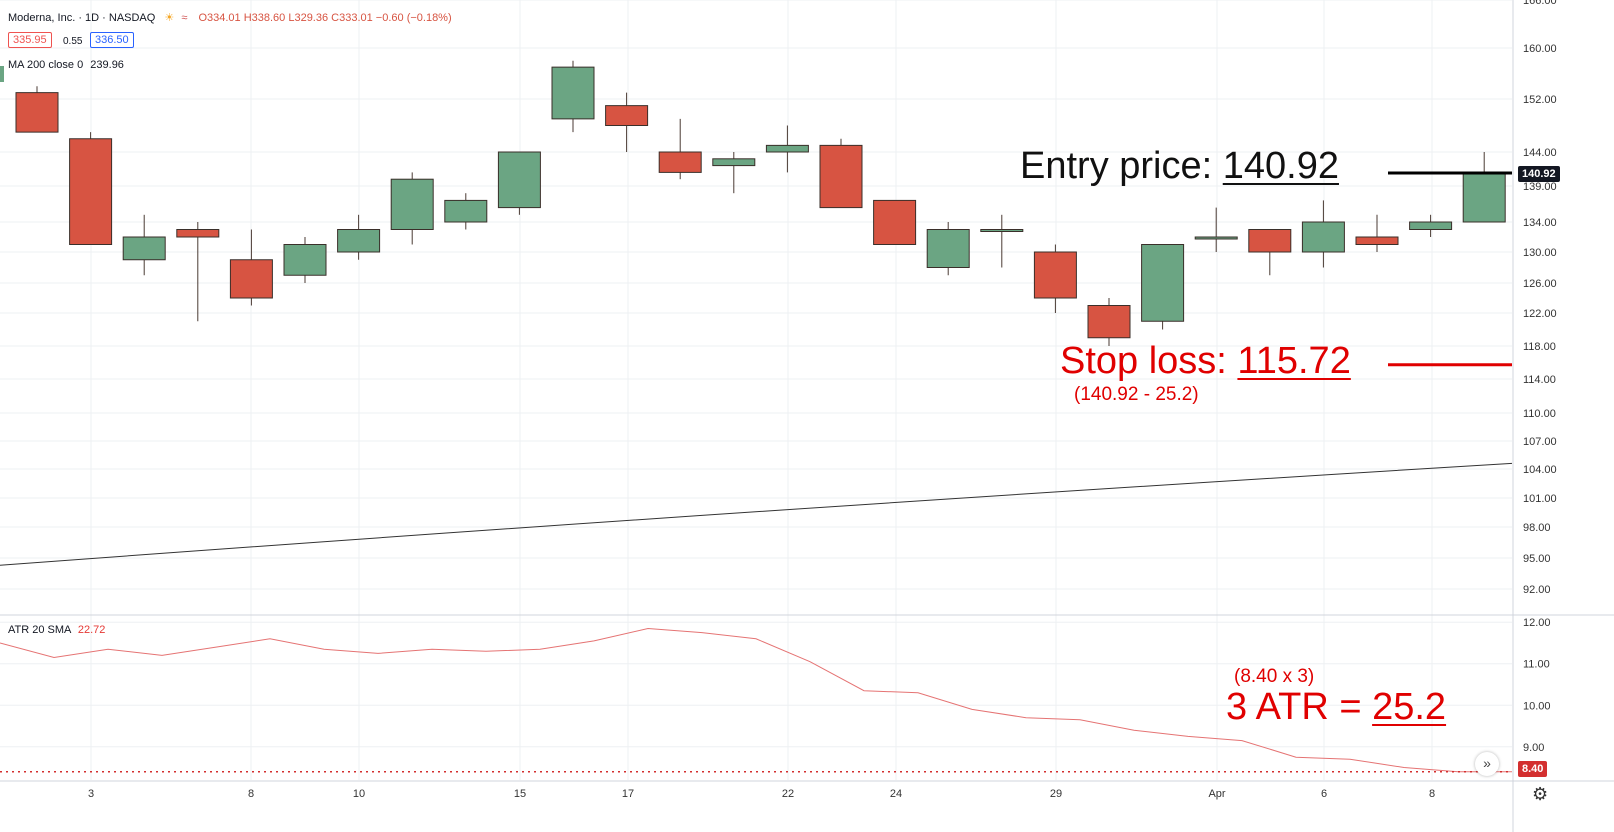  I want to click on price-tick-label: 130.00, so click(1540, 253).